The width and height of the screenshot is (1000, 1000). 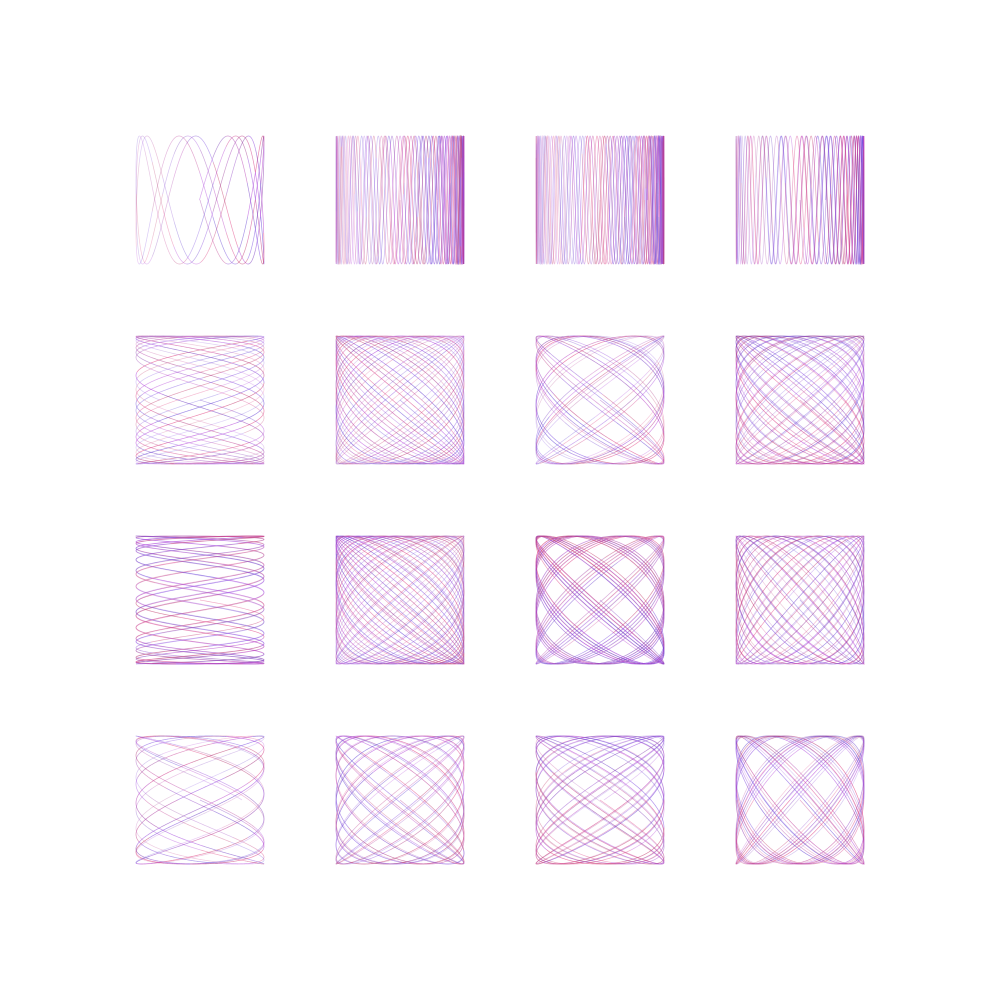 I want to click on lissajous-svg, so click(x=400, y=600).